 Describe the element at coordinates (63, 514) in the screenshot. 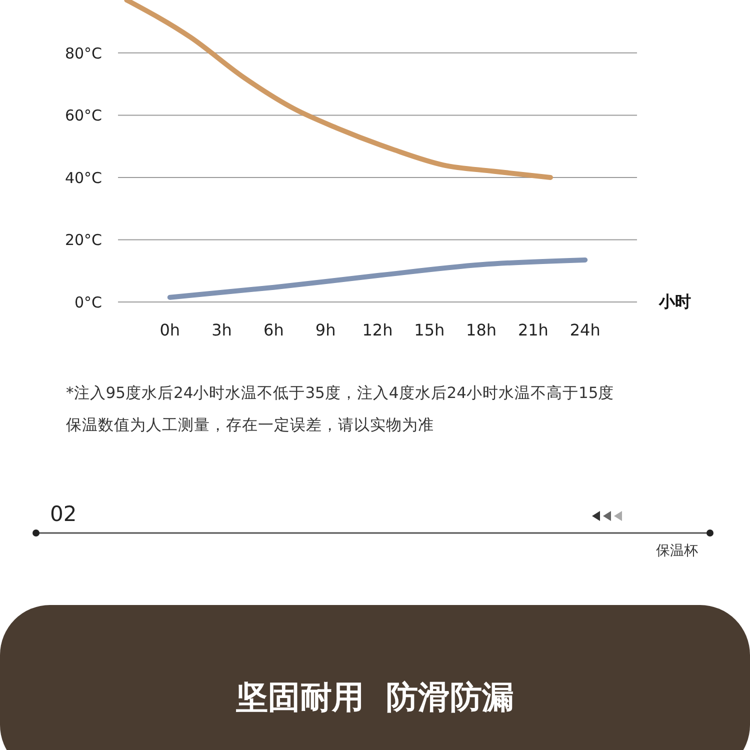

I see `text: 02` at that location.